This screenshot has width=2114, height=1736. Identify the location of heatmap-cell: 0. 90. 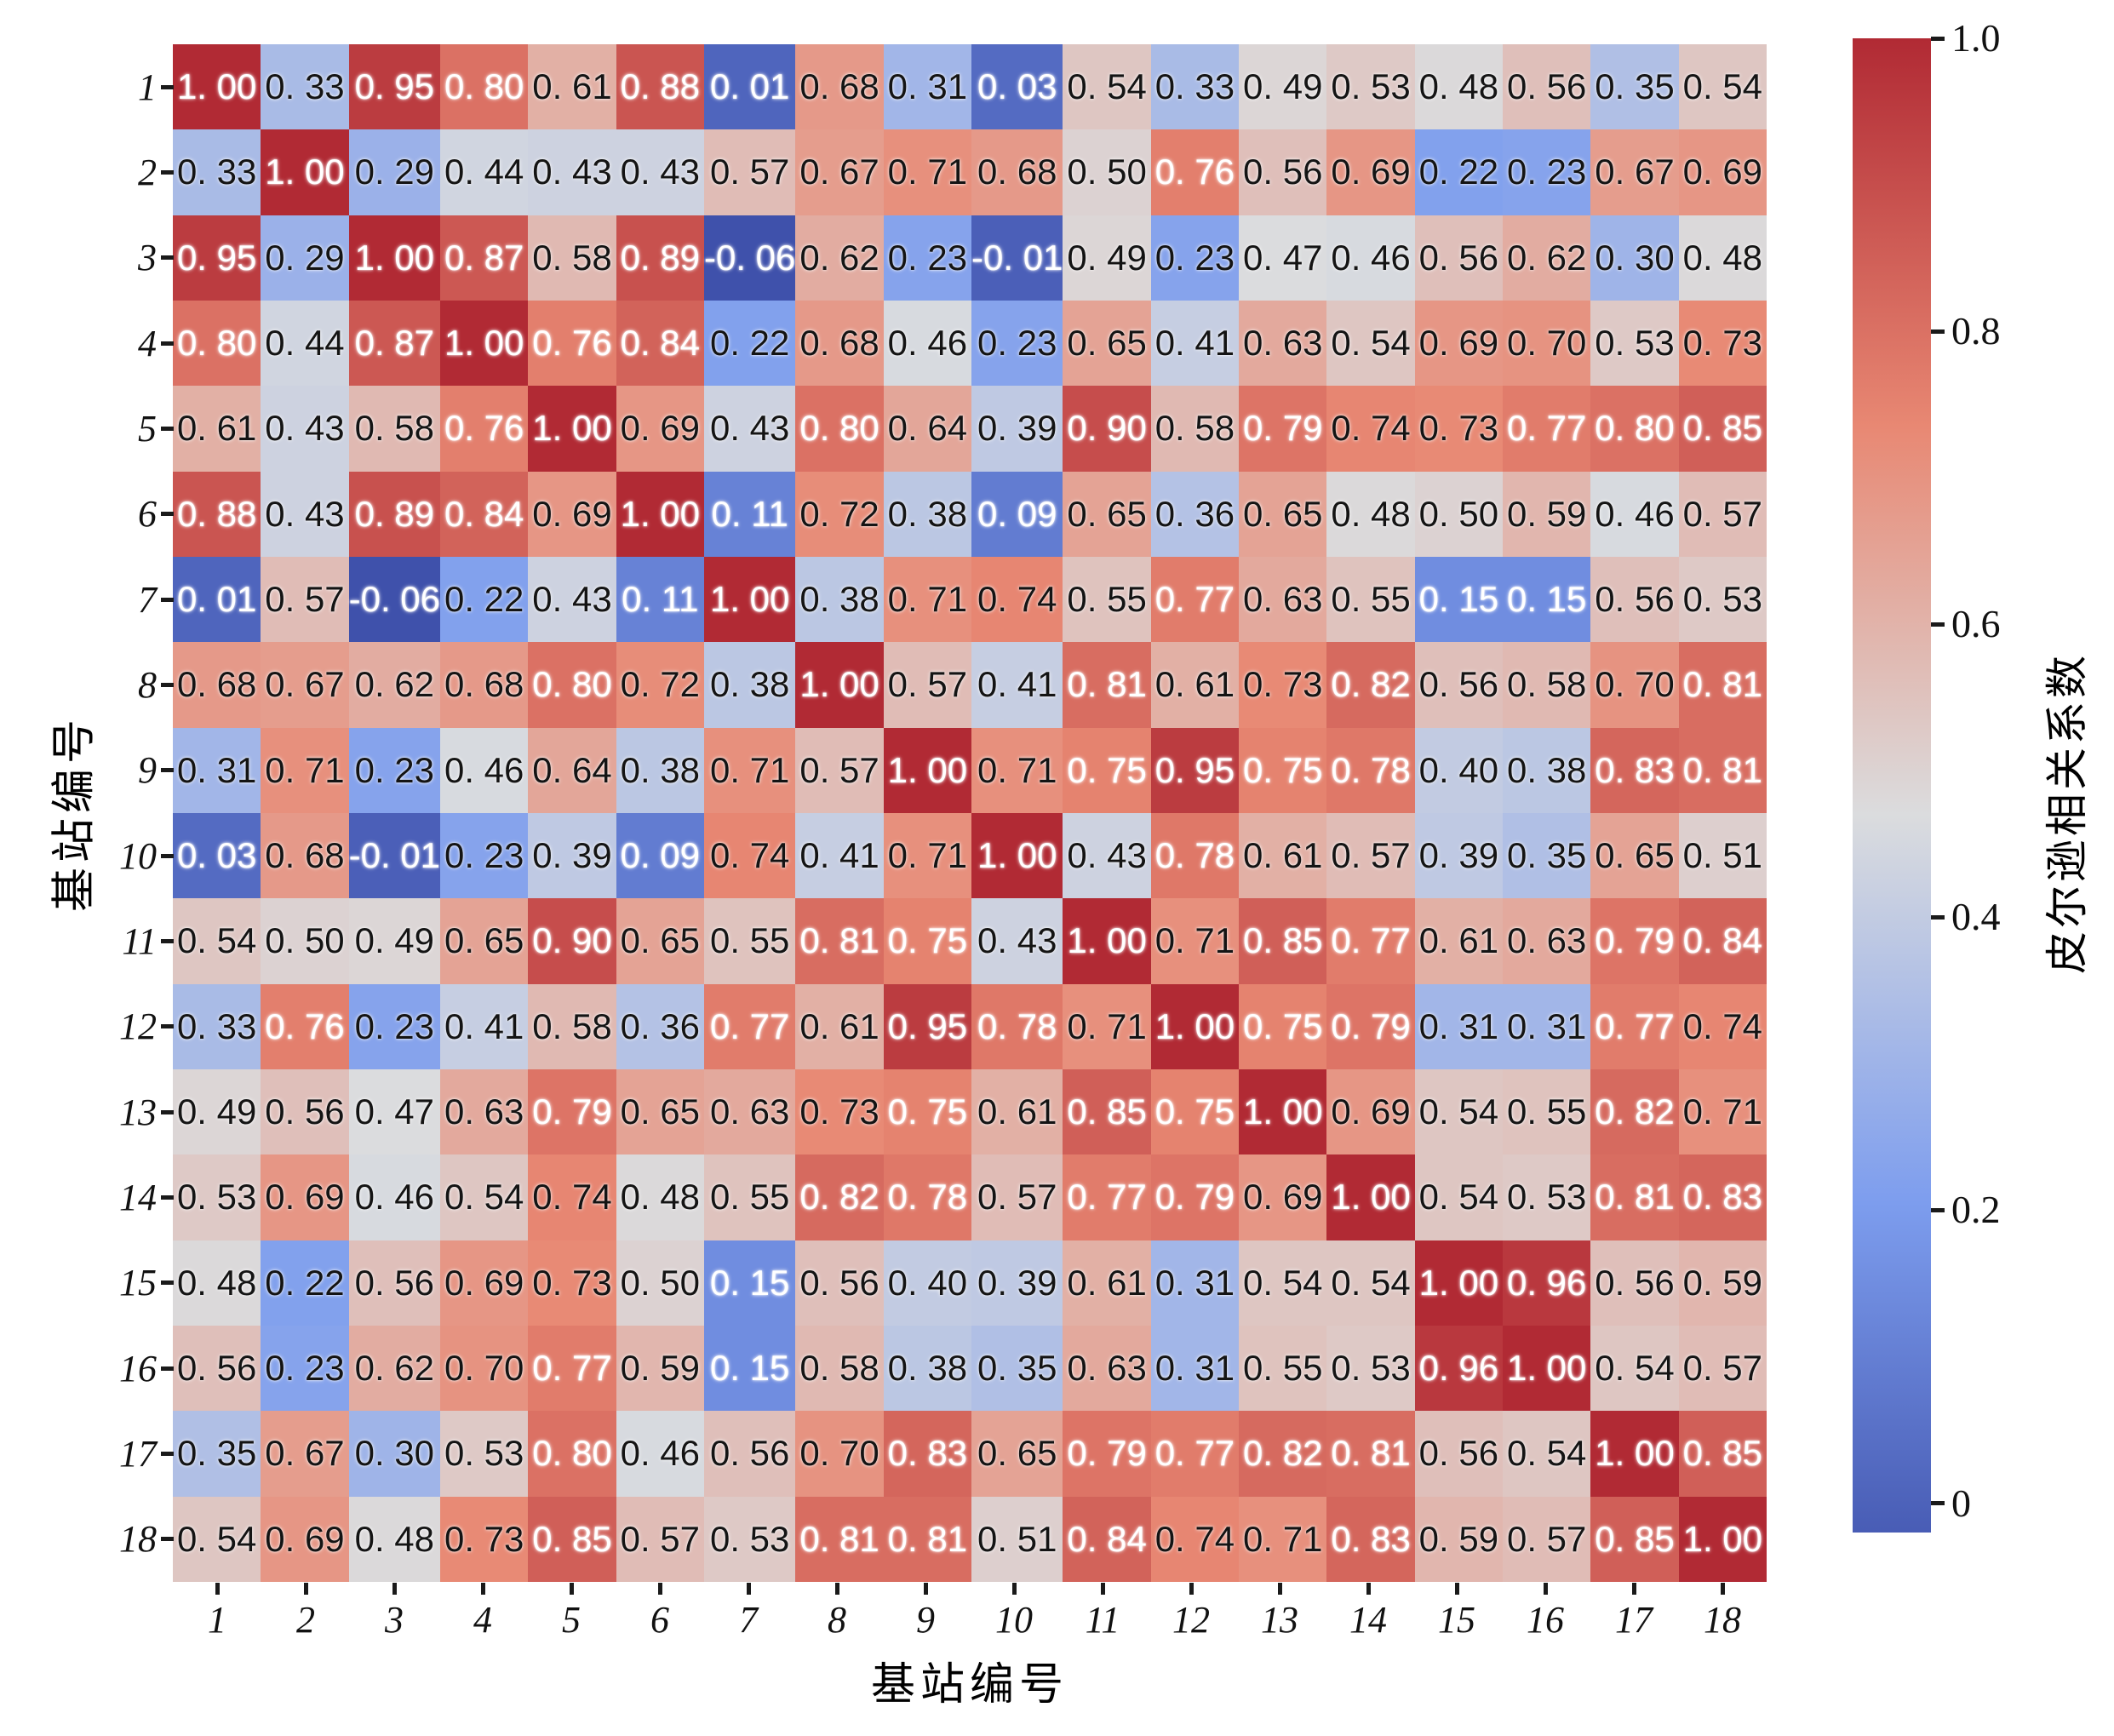
(572, 941).